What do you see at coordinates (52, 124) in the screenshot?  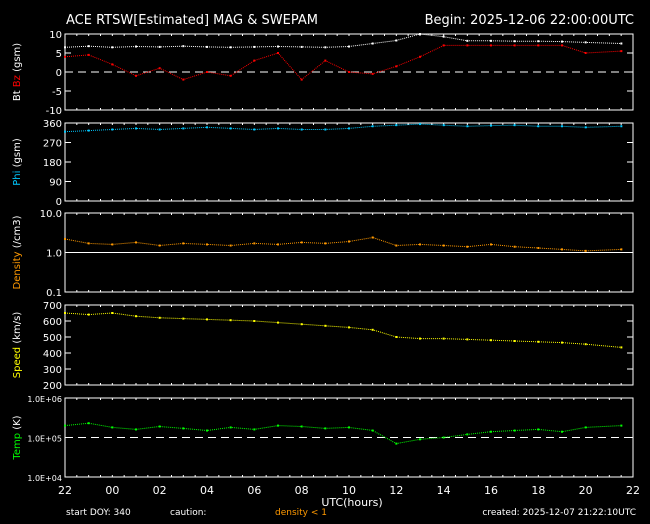 I see `y-tick-label: 360` at bounding box center [52, 124].